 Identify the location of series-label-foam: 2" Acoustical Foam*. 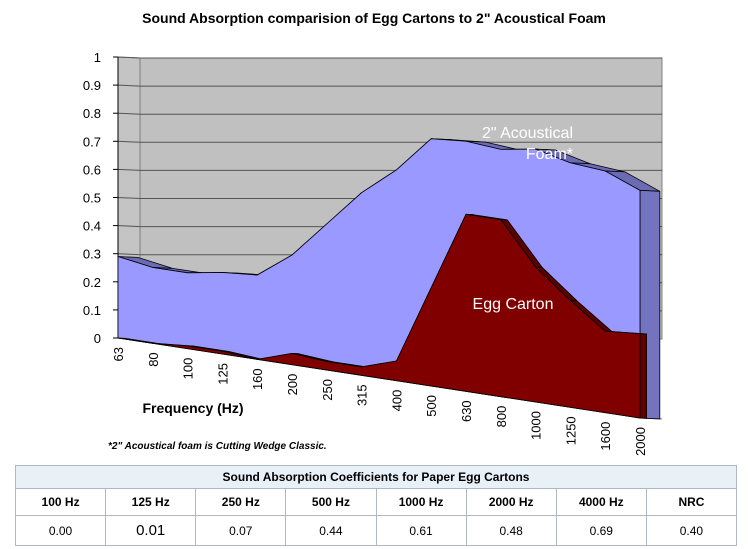
(527, 144).